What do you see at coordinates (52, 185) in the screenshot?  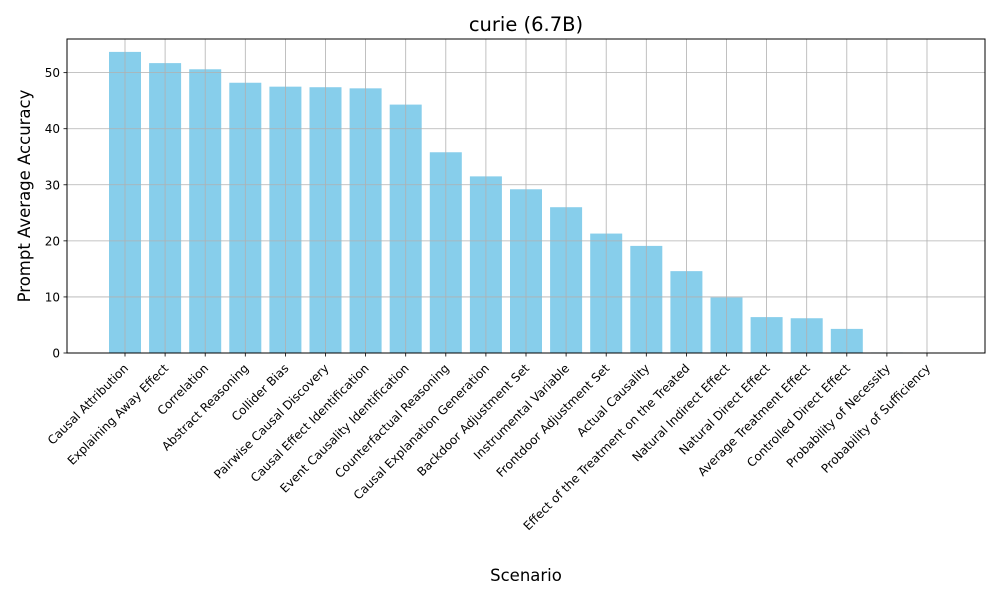 I see `y-tick-label: 30` at bounding box center [52, 185].